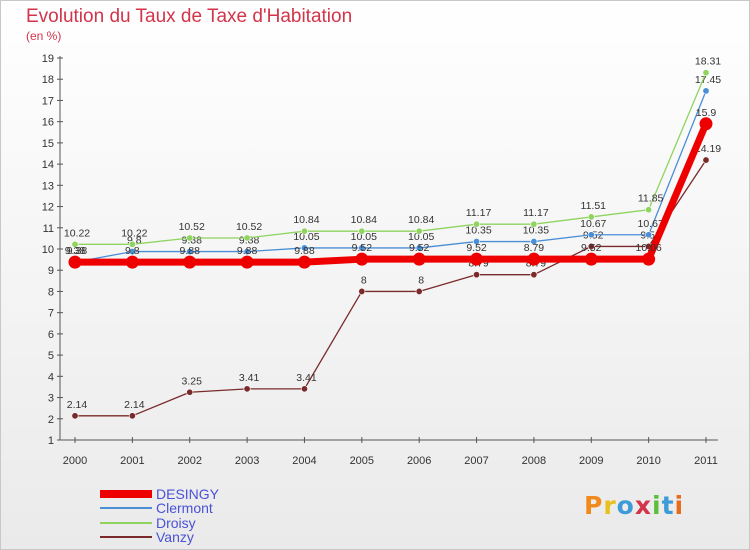 This screenshot has height=550, width=750. Describe the element at coordinates (189, 461) in the screenshot. I see `x-tick-label: 2002` at that location.